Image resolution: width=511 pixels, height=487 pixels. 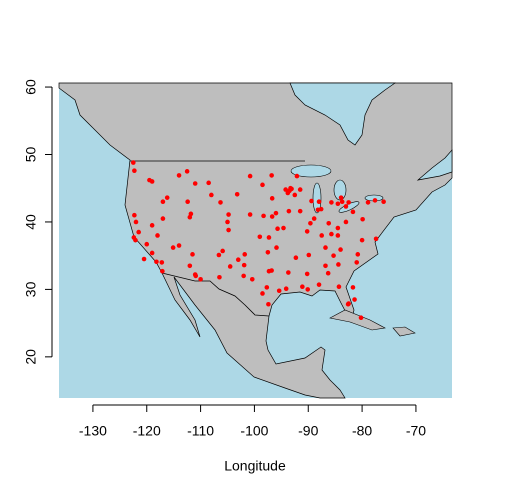 I want to click on gulf-st-lawrence, so click(x=434, y=165).